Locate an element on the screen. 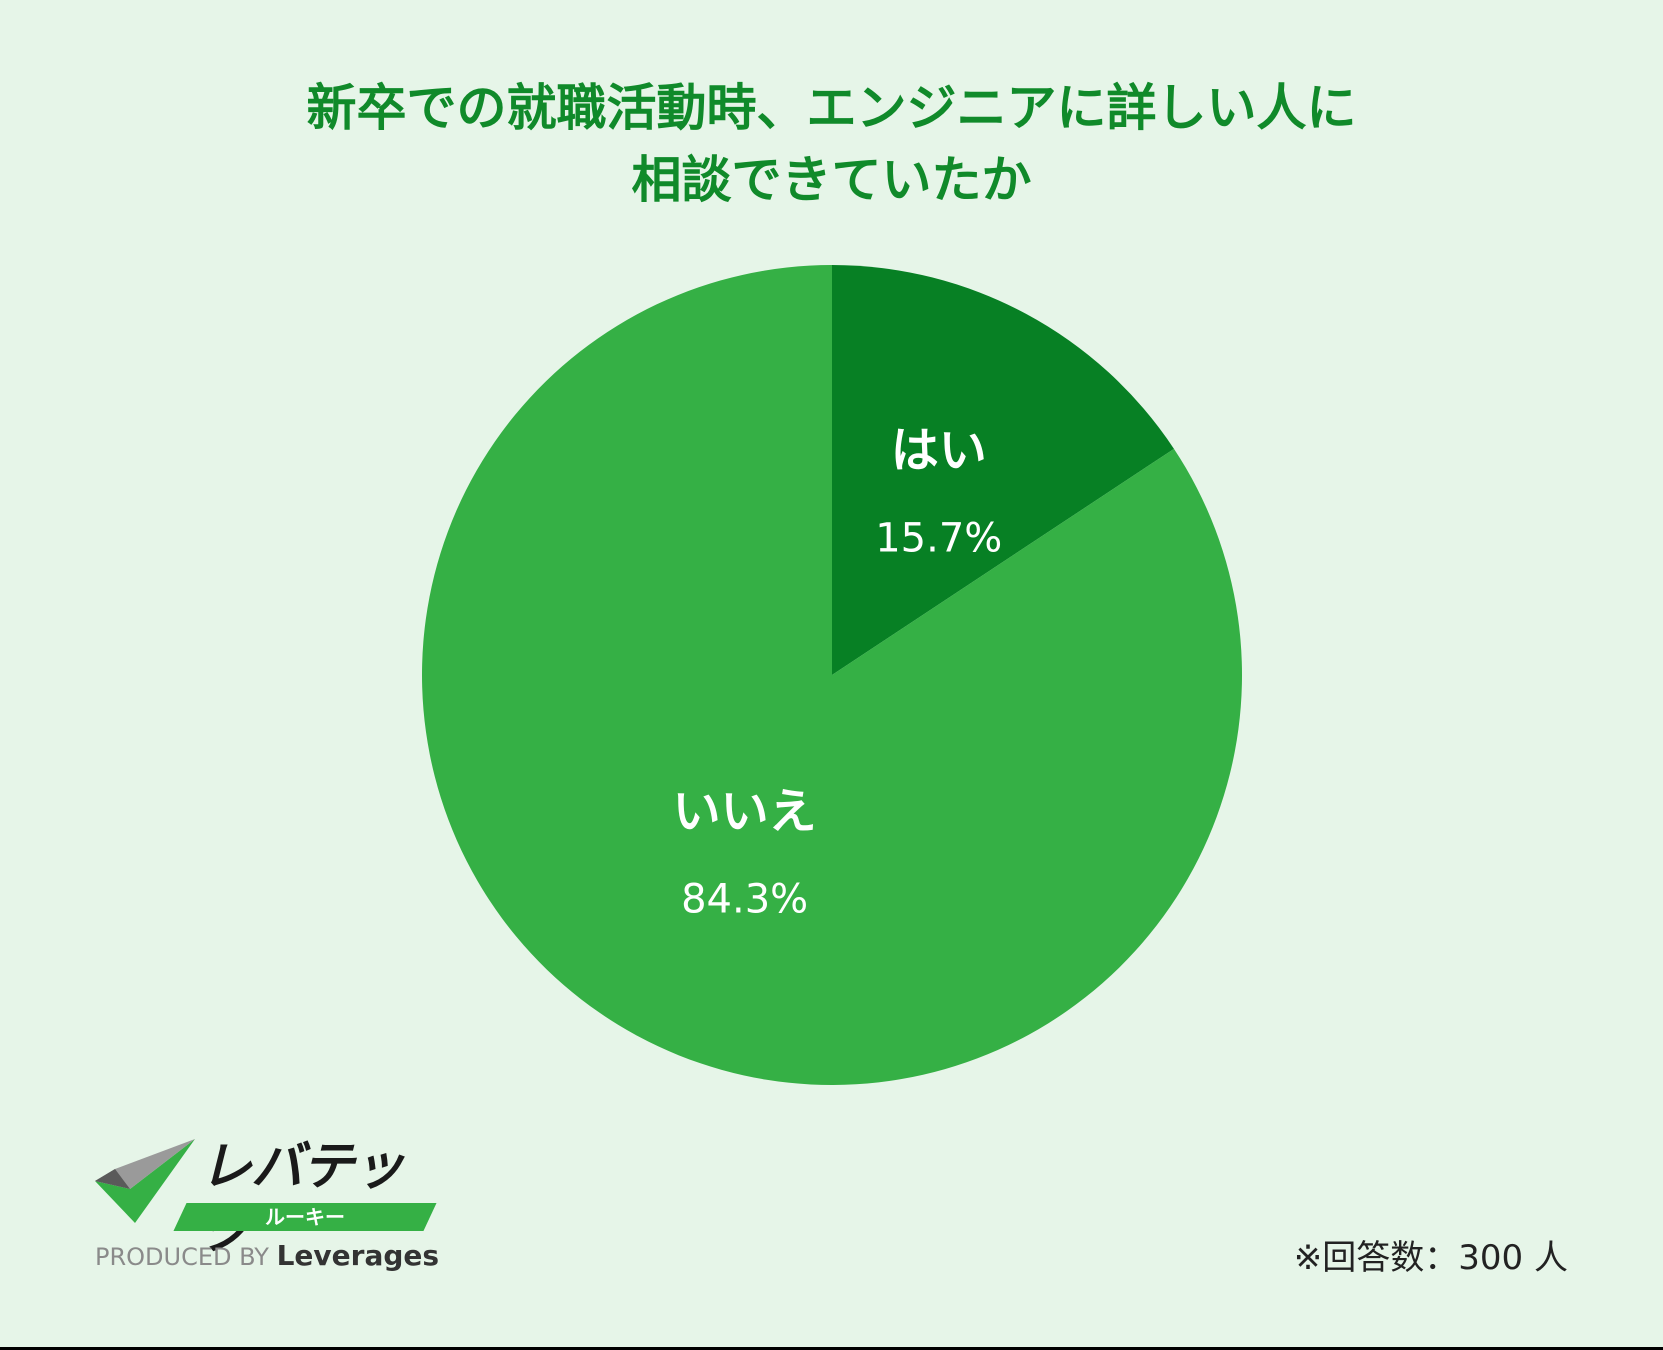 The image size is (1663, 1350). chart-title-line-1: 新卒での就職活動時、エンジニアに詳しい人に is located at coordinates (831, 108).